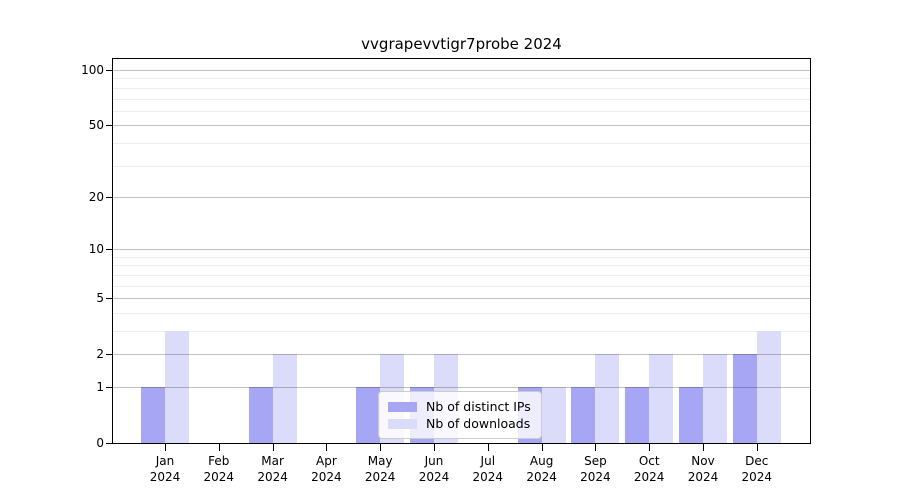 The height and width of the screenshot is (500, 900). What do you see at coordinates (542, 469) in the screenshot?
I see `xtick-label-aug: Aug 2024` at bounding box center [542, 469].